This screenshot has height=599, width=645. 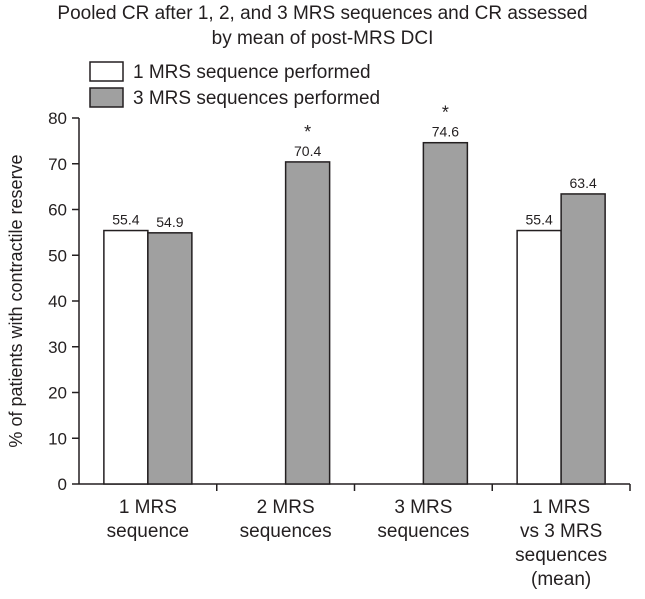 I want to click on data-label: 74.6, so click(x=445, y=132).